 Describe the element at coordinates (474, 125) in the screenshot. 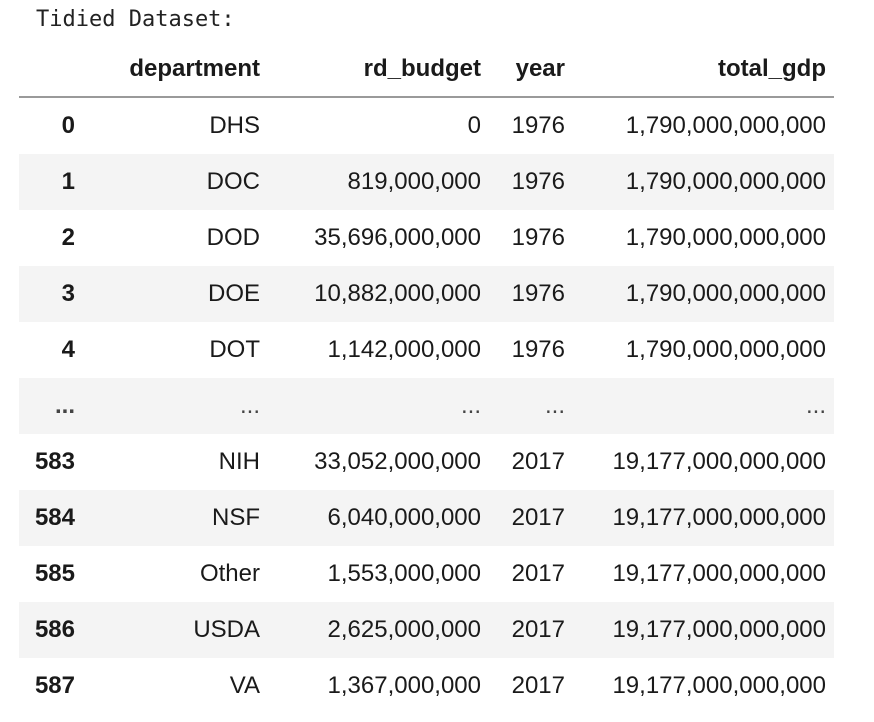

I see `cell-rd-budget: 0` at that location.